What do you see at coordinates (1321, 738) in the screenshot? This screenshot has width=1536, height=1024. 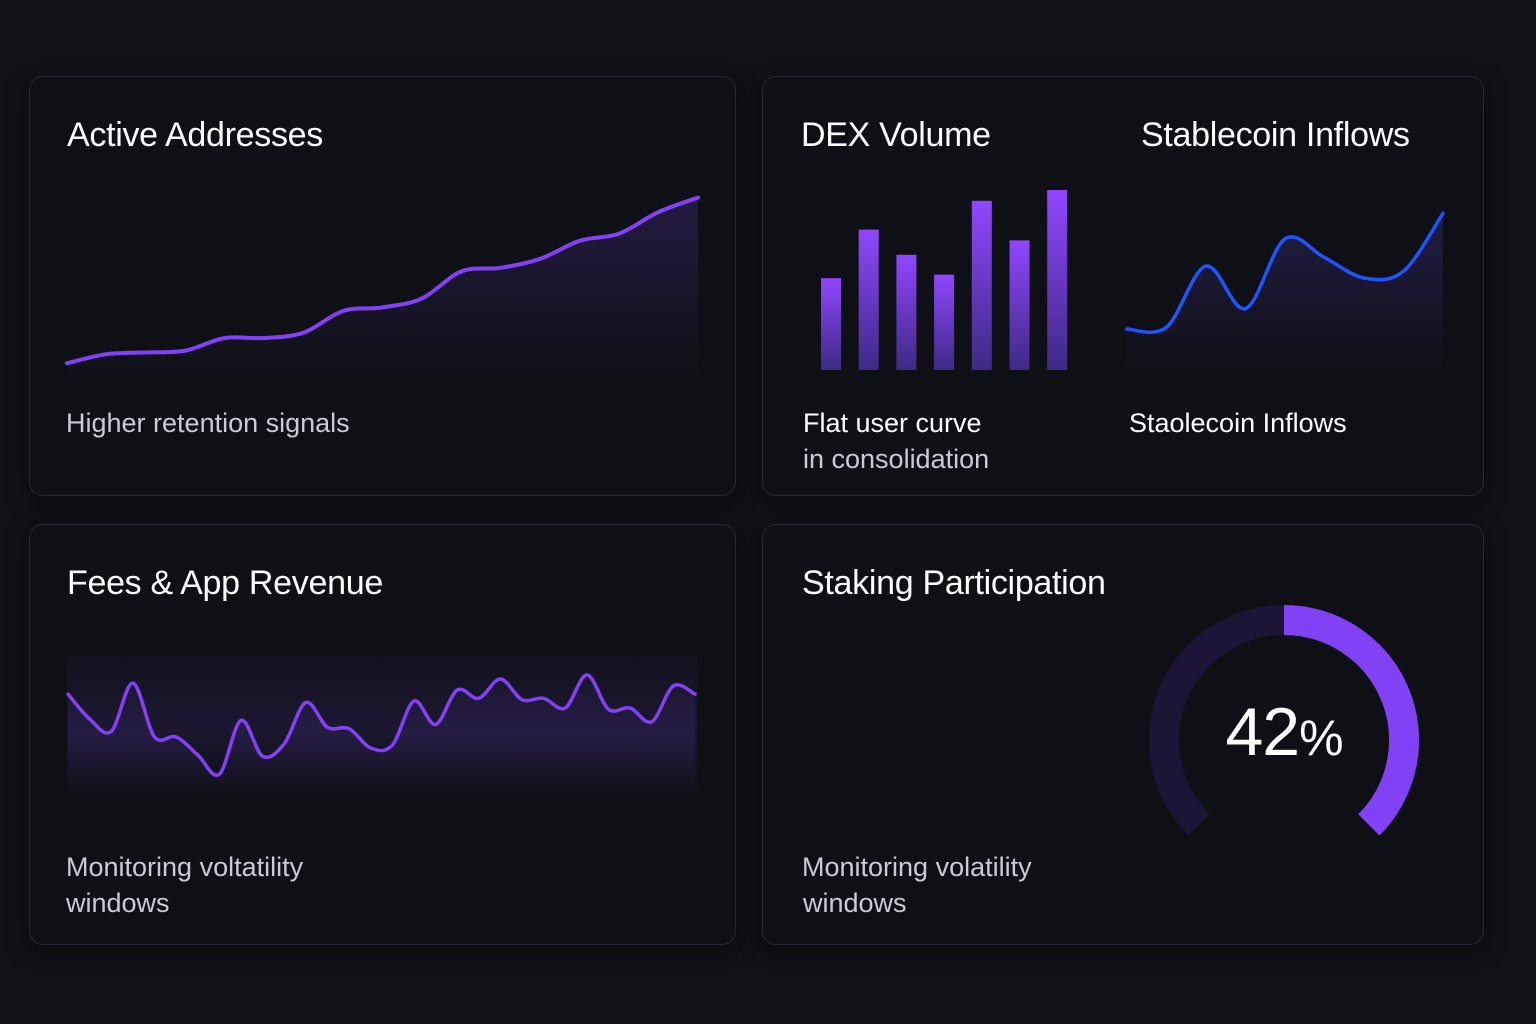 I see `staking-value-unit: %` at bounding box center [1321, 738].